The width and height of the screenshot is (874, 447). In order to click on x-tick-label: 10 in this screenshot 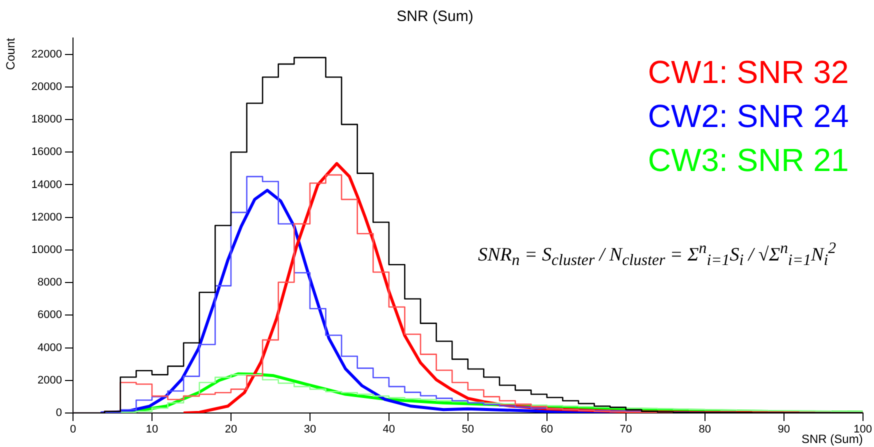, I will do `click(152, 430)`.